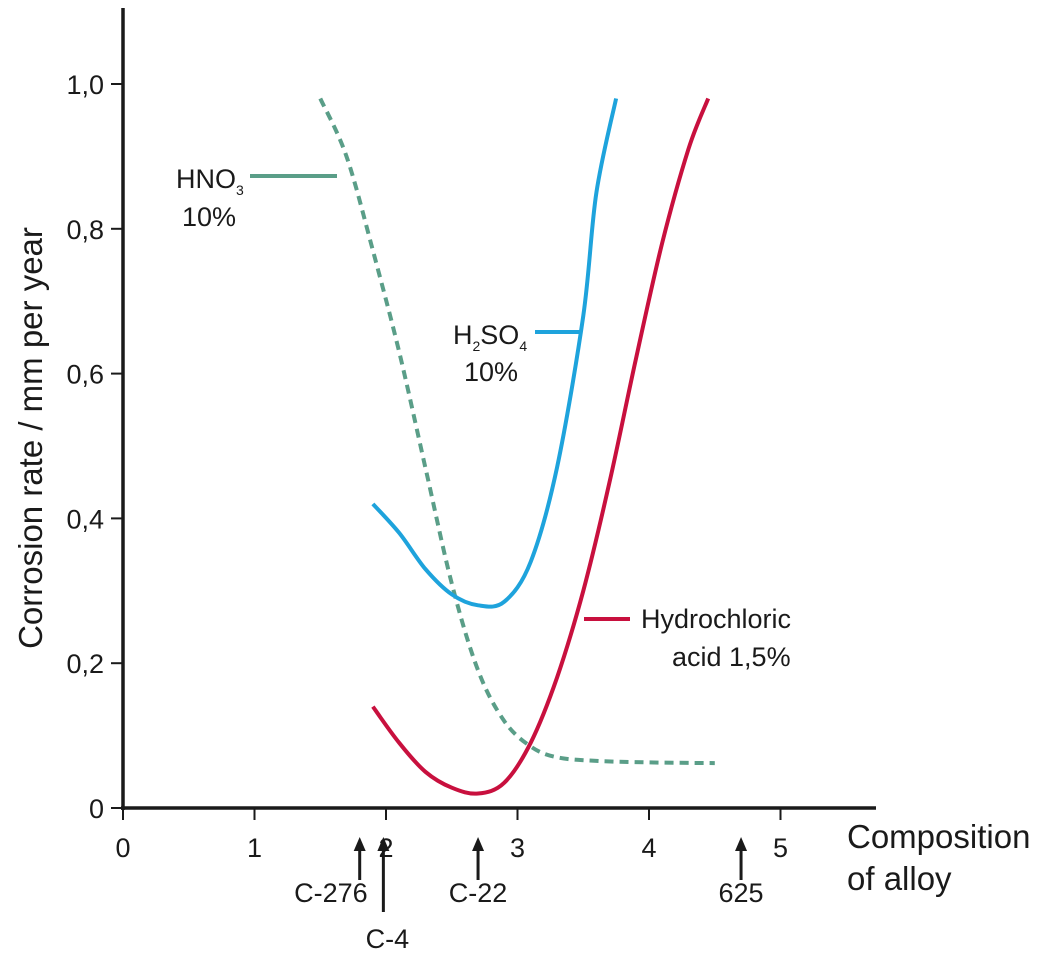 The height and width of the screenshot is (957, 1056). What do you see at coordinates (477, 346) in the screenshot?
I see `h2so4-label-subscript-2: 2` at bounding box center [477, 346].